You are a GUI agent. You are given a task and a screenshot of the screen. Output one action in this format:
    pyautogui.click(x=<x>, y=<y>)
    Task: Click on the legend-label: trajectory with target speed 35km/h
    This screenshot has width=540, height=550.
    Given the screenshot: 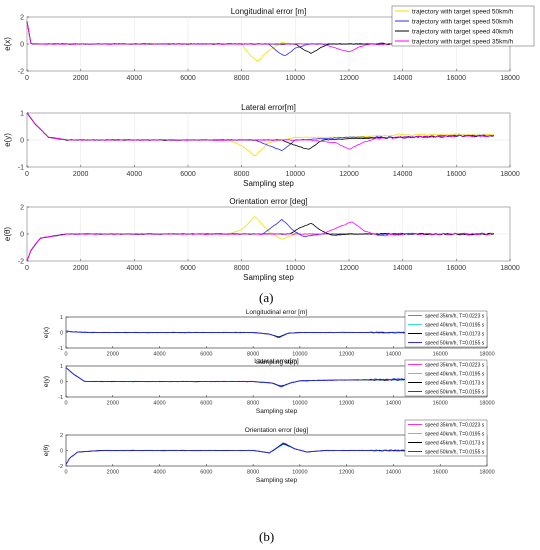 What is the action you would take?
    pyautogui.click(x=463, y=41)
    